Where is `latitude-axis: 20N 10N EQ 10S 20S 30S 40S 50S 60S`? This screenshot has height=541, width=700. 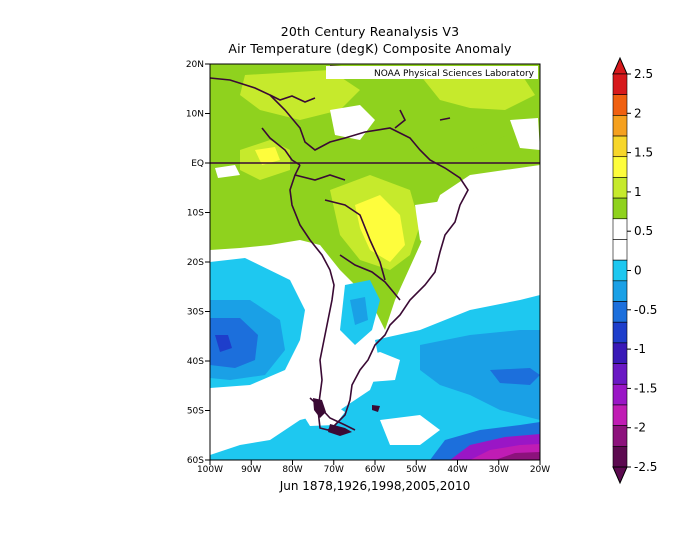
latitude-axis: 20N 10N EQ 10S 20S 30S 40S 50S 60S is located at coordinates (198, 263).